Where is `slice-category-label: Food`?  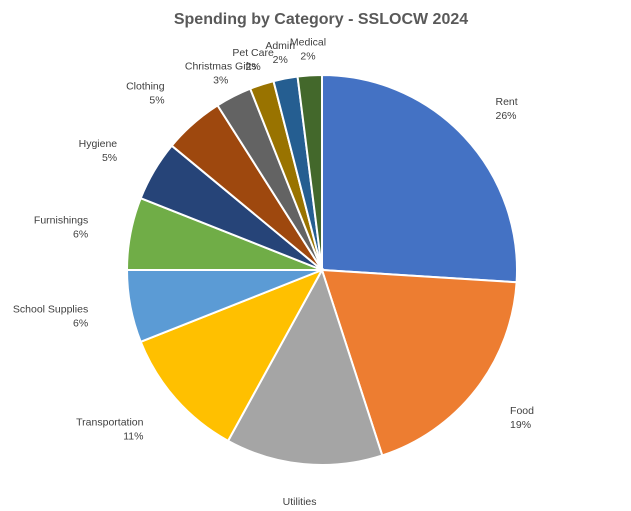 slice-category-label: Food is located at coordinates (522, 411).